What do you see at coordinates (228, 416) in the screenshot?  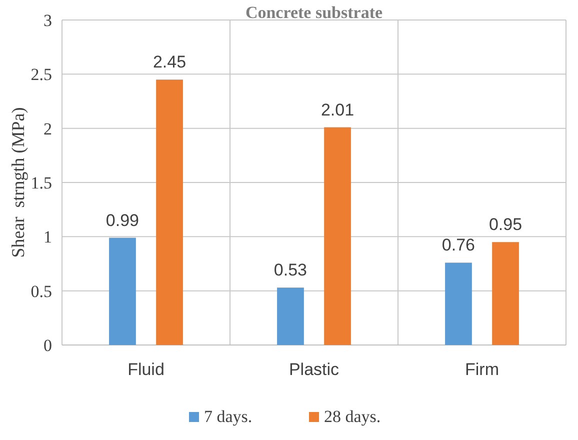 I see `legend-label: 7 days.` at bounding box center [228, 416].